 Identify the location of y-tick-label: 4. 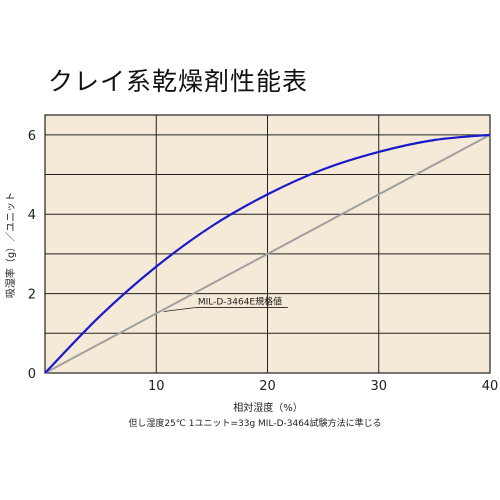
(32, 215).